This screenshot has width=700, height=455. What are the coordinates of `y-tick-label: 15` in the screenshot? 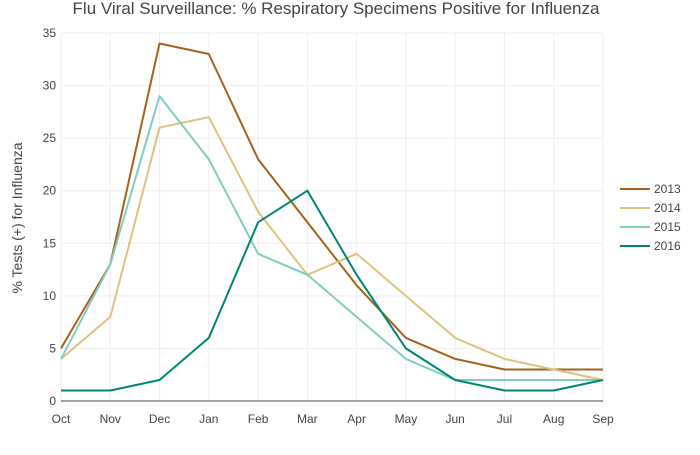 It's located at (50, 243).